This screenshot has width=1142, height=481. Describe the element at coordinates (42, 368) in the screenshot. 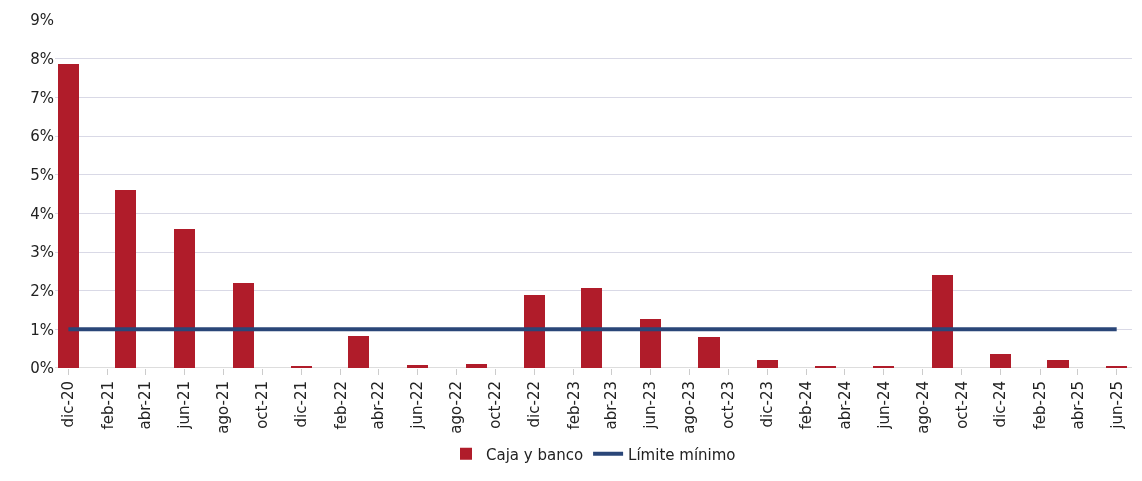

I see `y-tick-label: 0%` at that location.